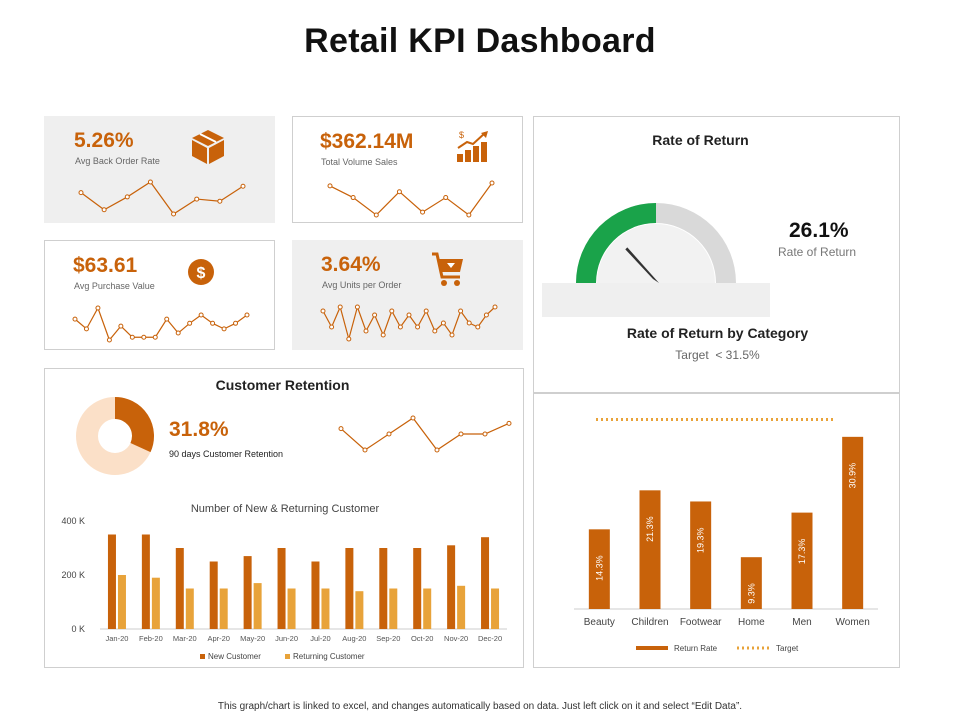 This screenshot has width=960, height=720. Describe the element at coordinates (117, 161) in the screenshot. I see `kpi-label: Avg Back Order Rate` at that location.